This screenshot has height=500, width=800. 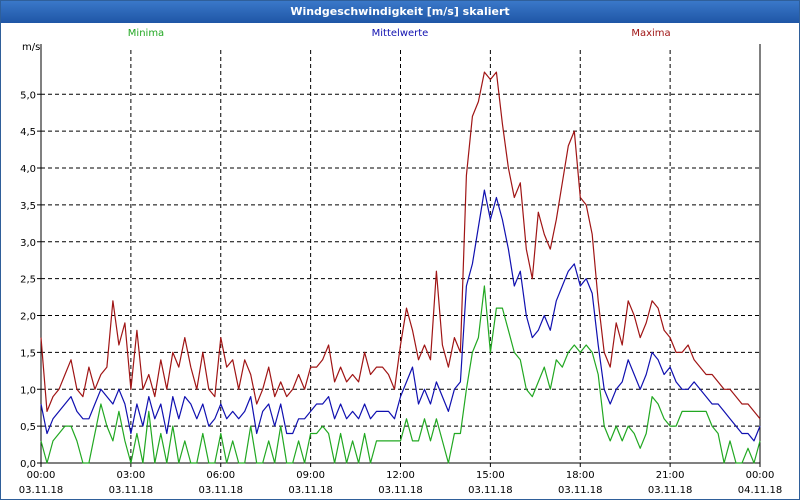 What do you see at coordinates (310, 475) in the screenshot?
I see `x-tick-time-label: 09:00` at bounding box center [310, 475].